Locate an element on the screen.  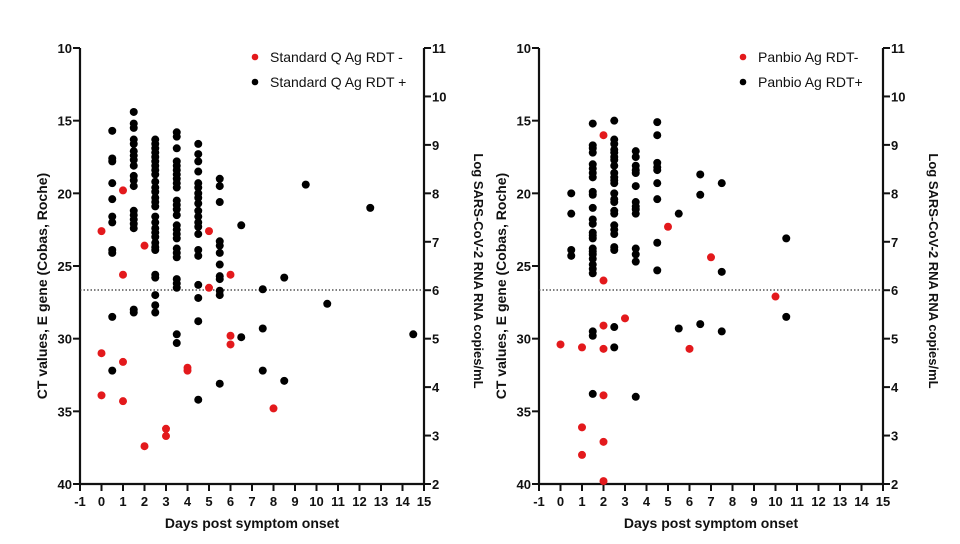
x-tick-label: 0 is located at coordinates (560, 501).